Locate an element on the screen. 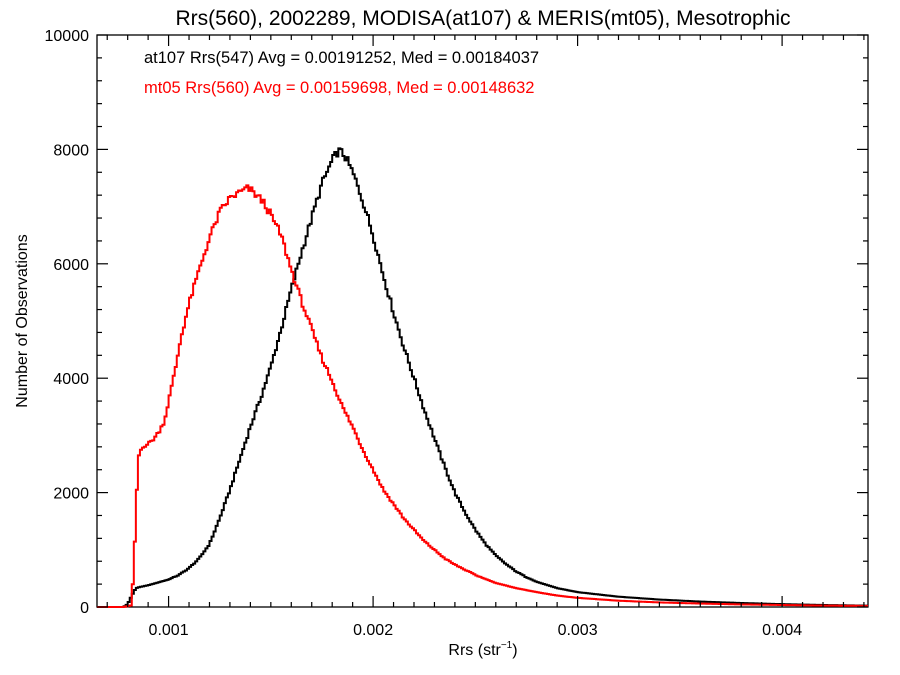  x-tick-label: 0.003 is located at coordinates (578, 630).